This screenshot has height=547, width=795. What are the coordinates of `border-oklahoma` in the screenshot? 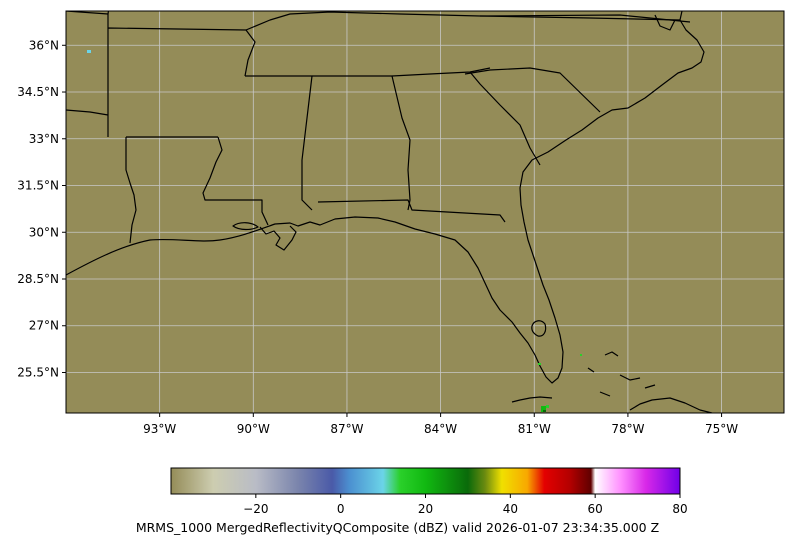 It's located at (87, 112).